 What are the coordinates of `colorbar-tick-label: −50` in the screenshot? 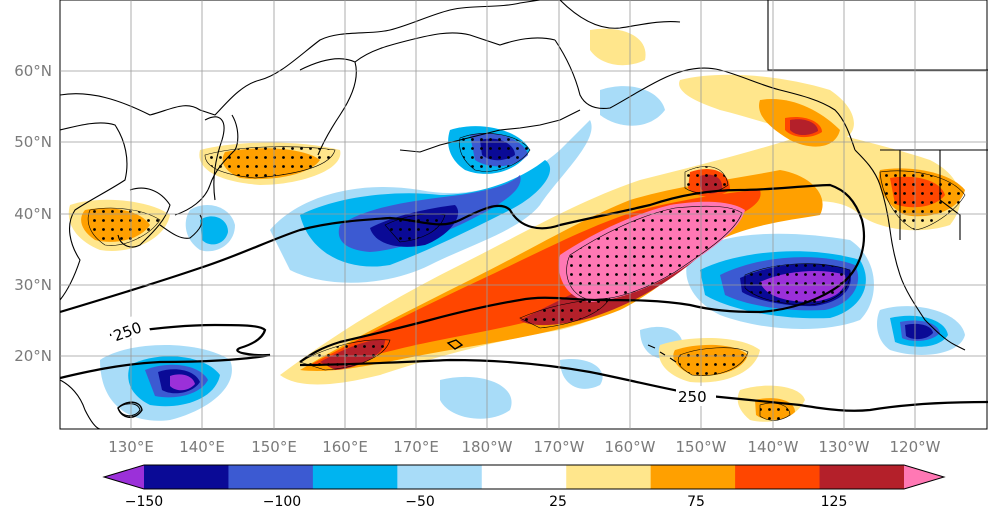 It's located at (420, 502).